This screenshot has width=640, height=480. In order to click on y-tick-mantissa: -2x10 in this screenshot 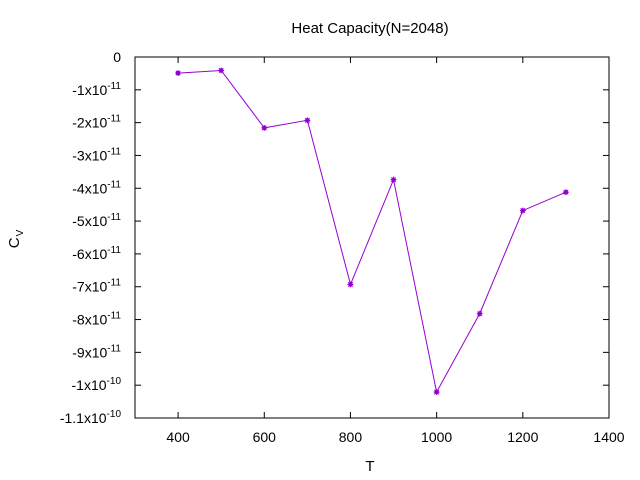, I will do `click(89, 123)`.